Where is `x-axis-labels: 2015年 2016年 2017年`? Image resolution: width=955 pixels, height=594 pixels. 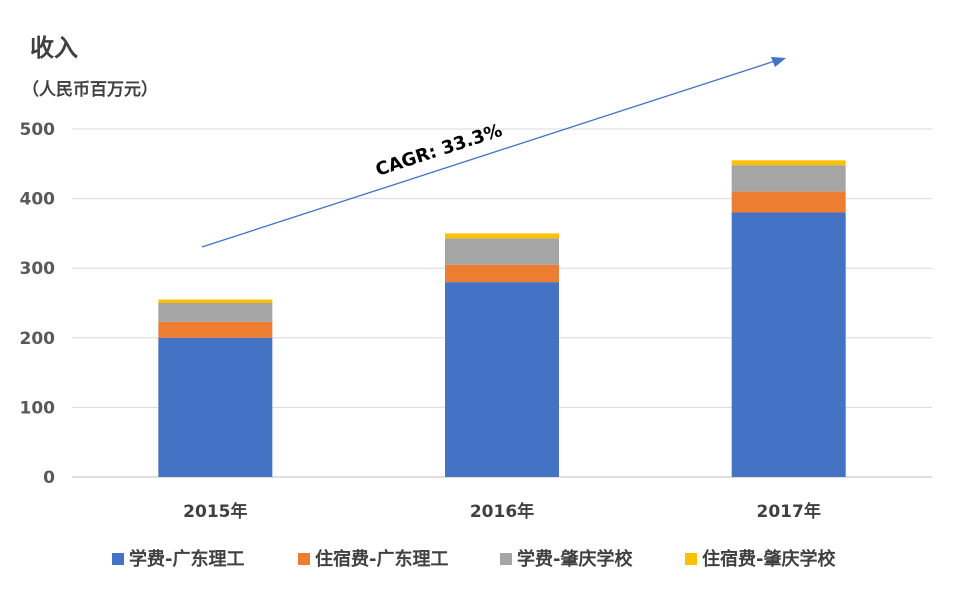 x-axis-labels: 2015年 2016年 2017年 is located at coordinates (502, 511).